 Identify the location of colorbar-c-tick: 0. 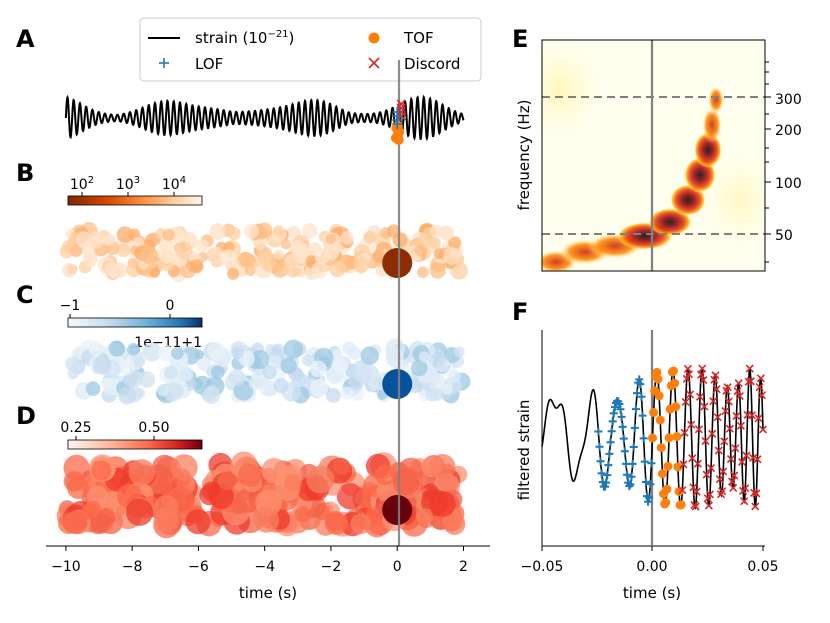
(170, 306).